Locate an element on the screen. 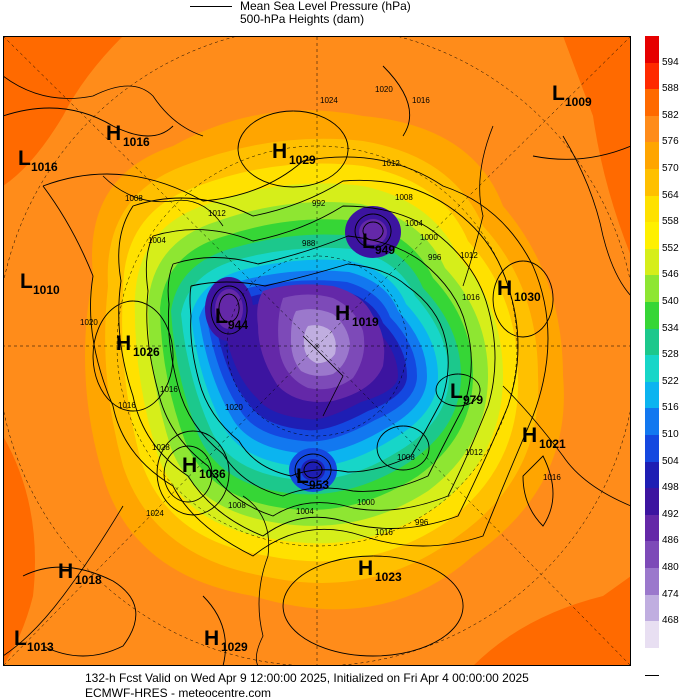 The image size is (681, 700). pressure-value: 1019 is located at coordinates (365, 322).